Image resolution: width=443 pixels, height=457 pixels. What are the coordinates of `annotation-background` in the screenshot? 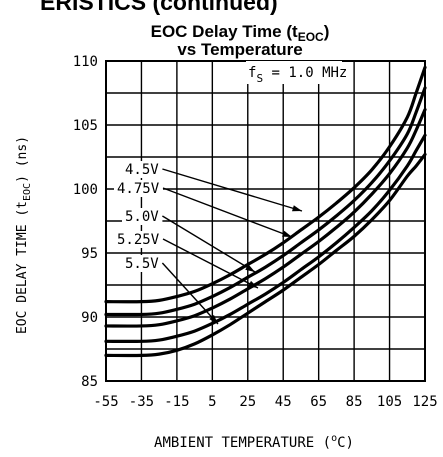 It's located at (294, 72).